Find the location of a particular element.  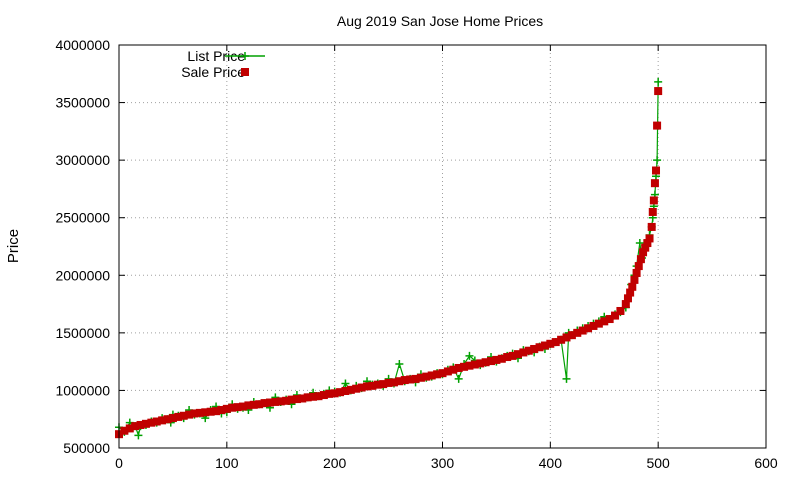

x-tick-label: 100 is located at coordinates (227, 463).